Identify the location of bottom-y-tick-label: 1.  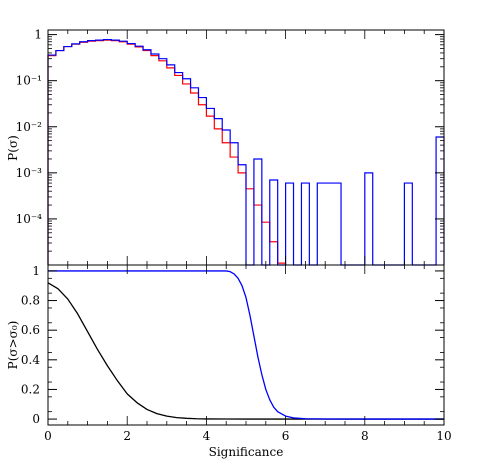
(36, 271).